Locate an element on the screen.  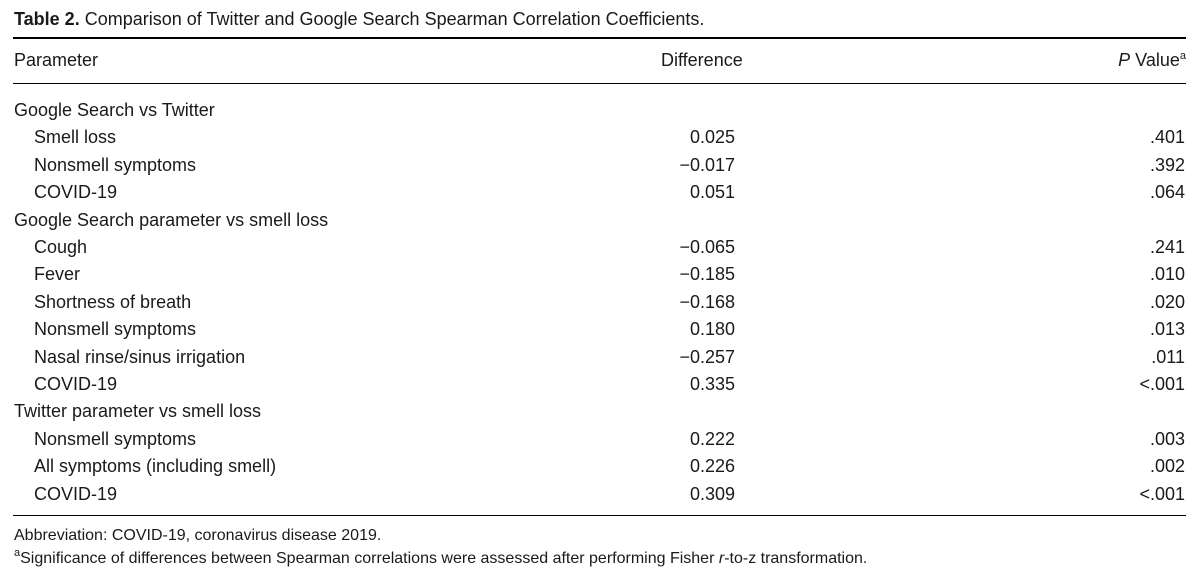
row-parameter: Nasal rinse/sinus irrigation is located at coordinates (140, 357).